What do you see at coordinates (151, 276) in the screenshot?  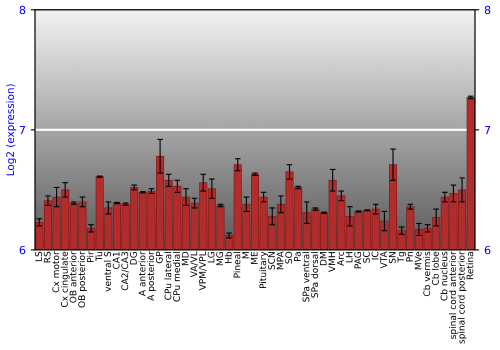 I see `x-tick-label: A posterior` at bounding box center [151, 276].